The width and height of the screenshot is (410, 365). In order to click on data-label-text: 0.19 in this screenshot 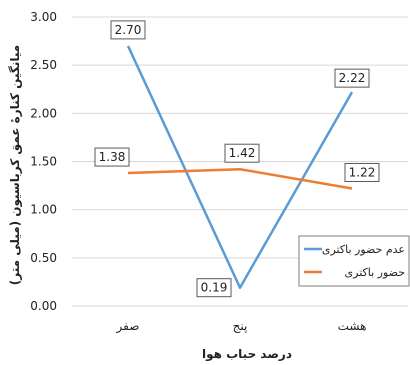, I will do `click(214, 288)`.